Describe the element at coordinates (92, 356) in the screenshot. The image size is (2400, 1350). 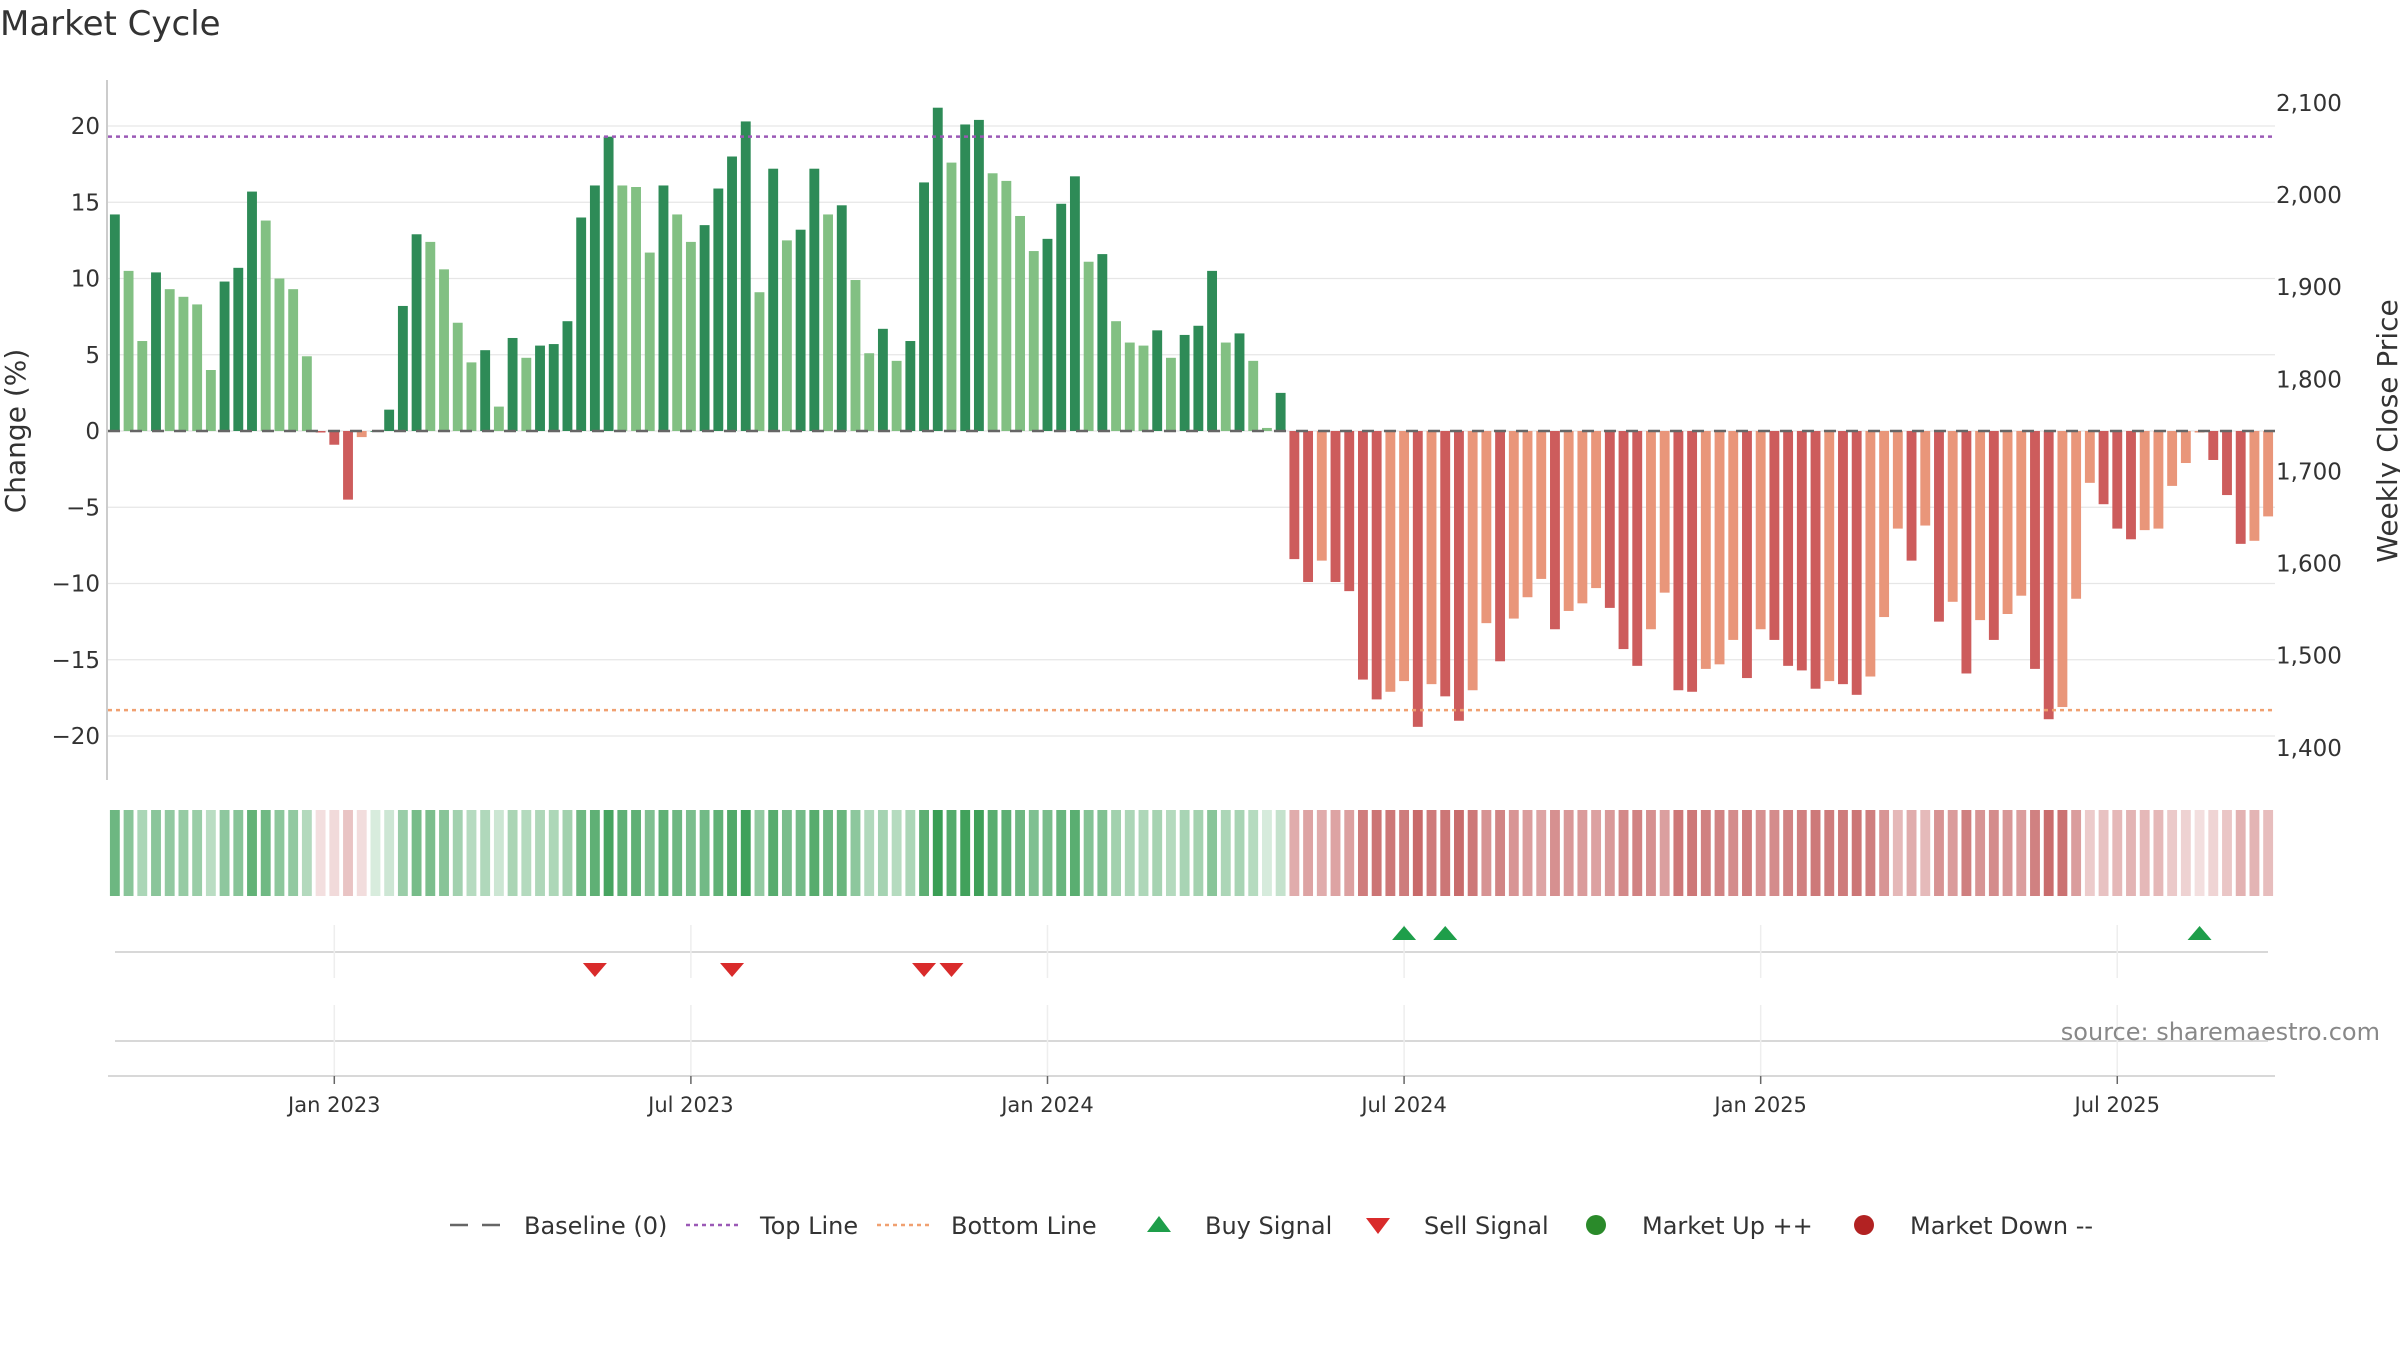
I see `left-tick-label: 5` at that location.